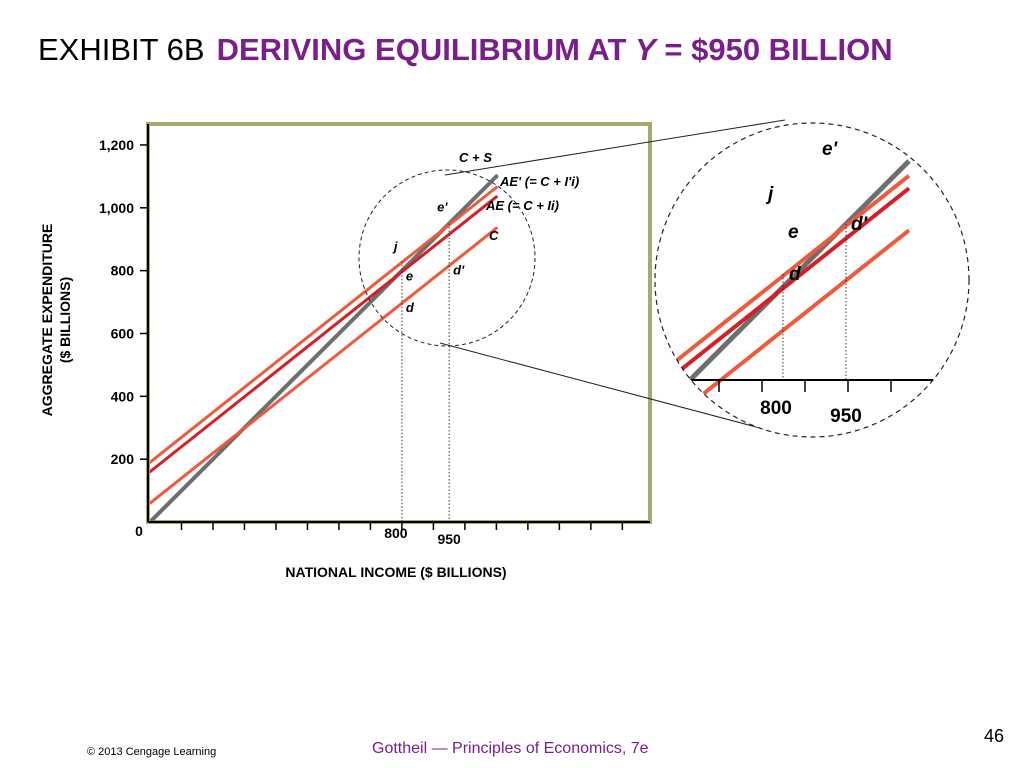 This screenshot has width=1024, height=768. What do you see at coordinates (324, 334) in the screenshot?
I see `series-line-ae` at bounding box center [324, 334].